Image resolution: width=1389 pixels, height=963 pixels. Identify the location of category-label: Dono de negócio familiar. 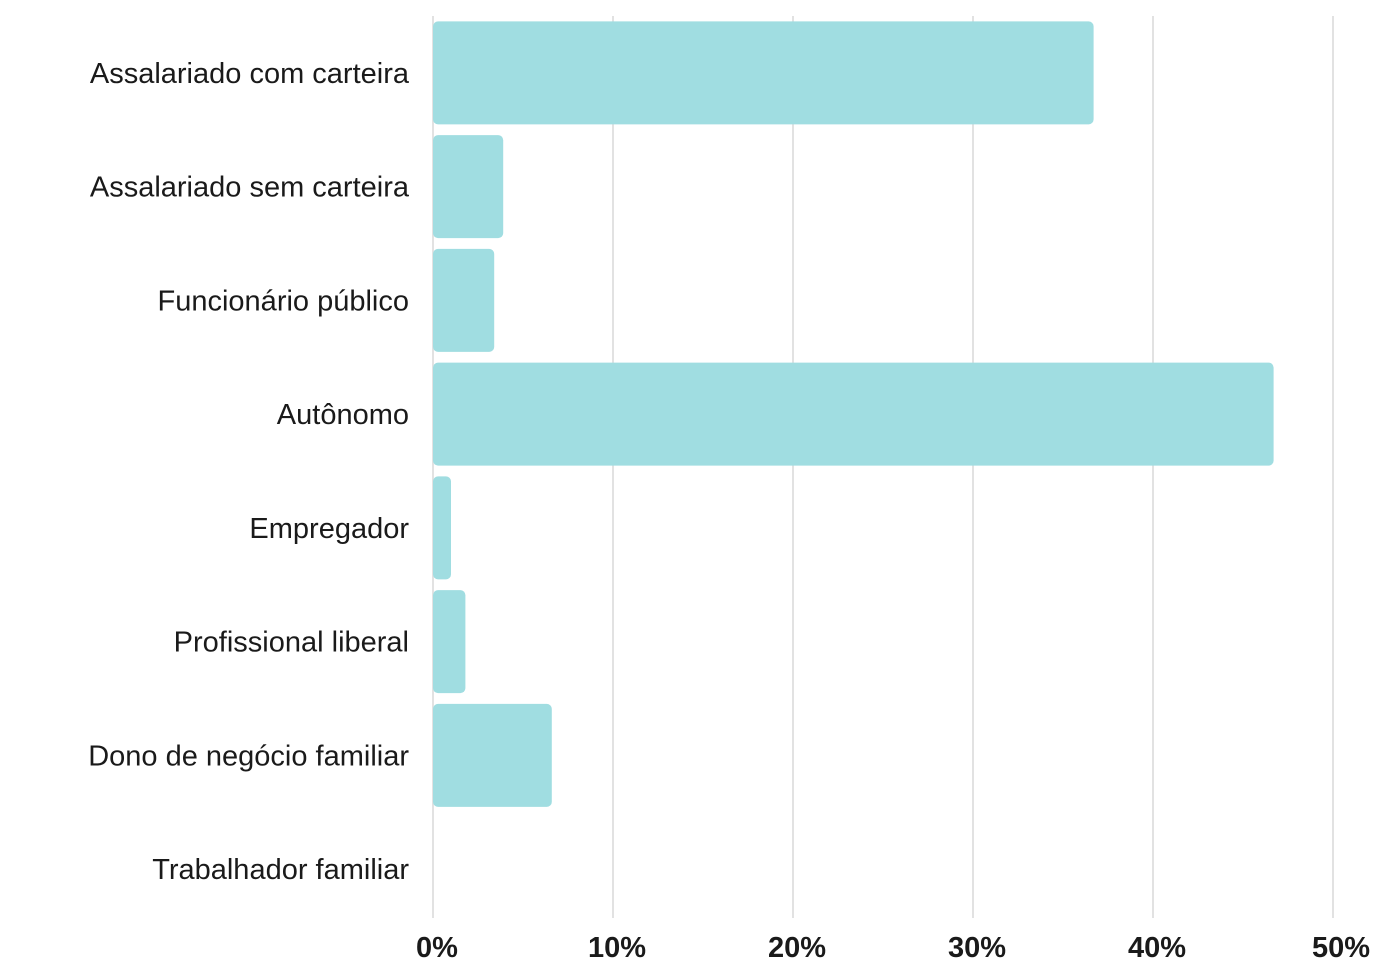
(248, 756).